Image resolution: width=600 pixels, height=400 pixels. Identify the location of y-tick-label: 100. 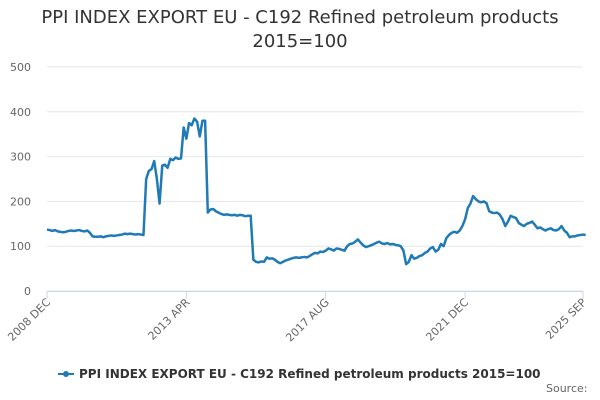
(20, 246).